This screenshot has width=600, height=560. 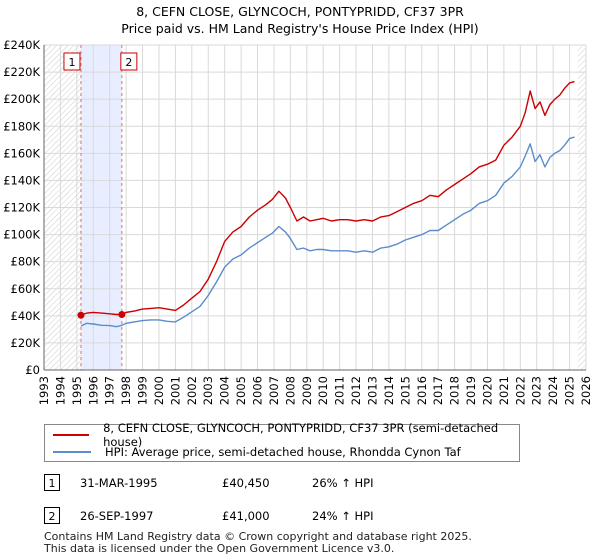 What do you see at coordinates (26, 343) in the screenshot?
I see `y-tick-label: £20K` at bounding box center [26, 343].